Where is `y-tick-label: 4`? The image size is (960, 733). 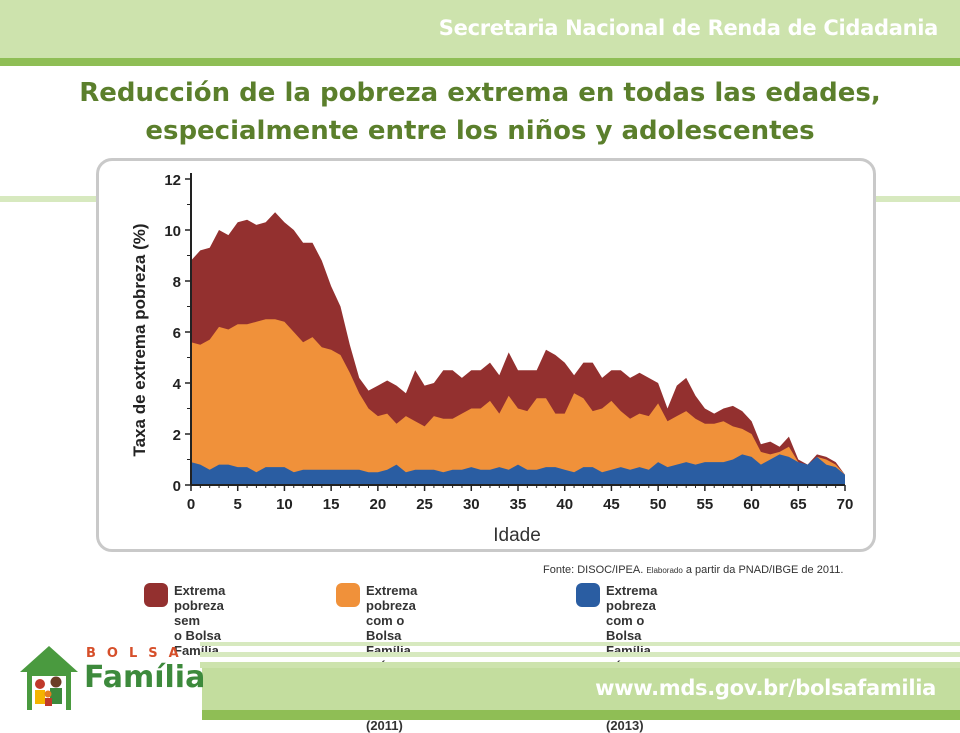
y-tick-label: 4 is located at coordinates (177, 384).